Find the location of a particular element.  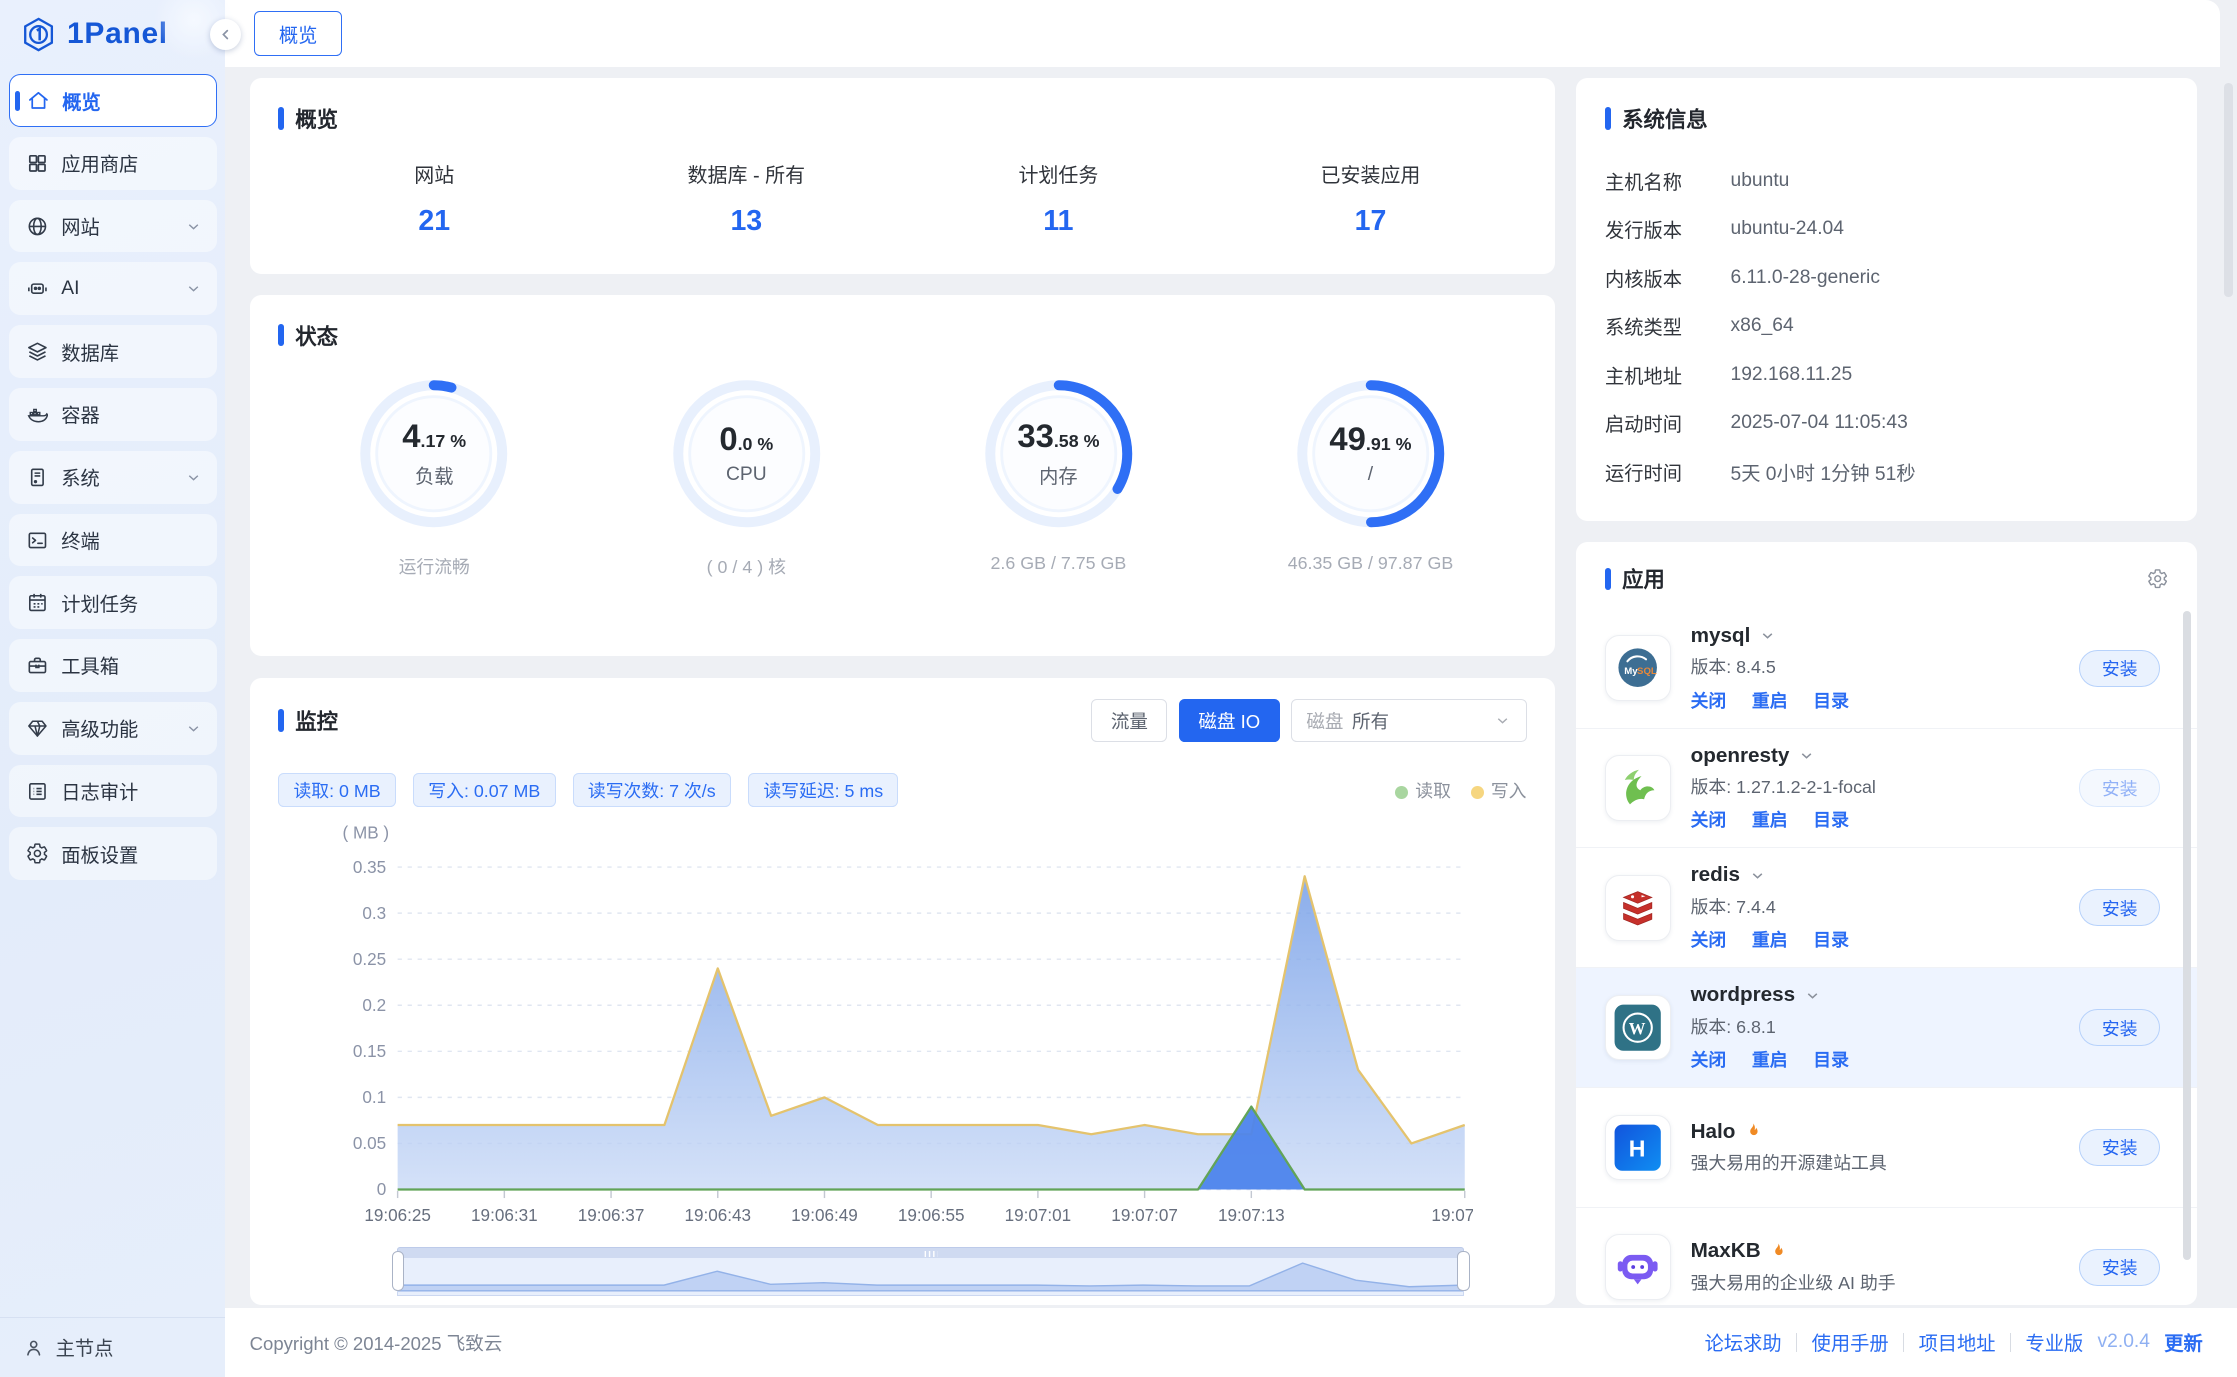

latency-stat-tag: 读写延迟: 5 ms is located at coordinates (823, 790).